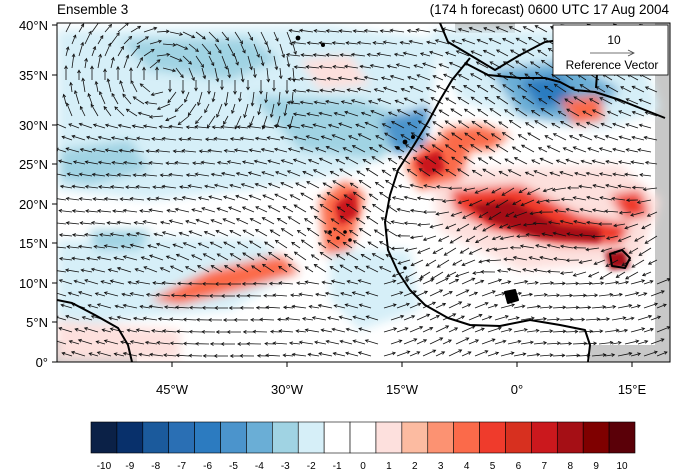 The height and width of the screenshot is (471, 673). I want to click on reference-vector-legend: 10 Reference Vector, so click(610, 50).